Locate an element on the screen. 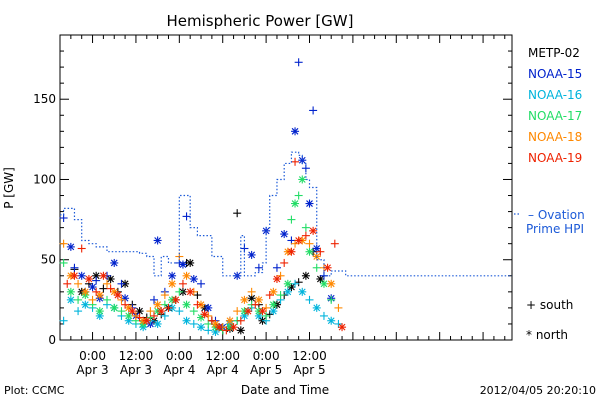 The image size is (600, 400). legend-ovation-line1: – Ovation is located at coordinates (556, 215).